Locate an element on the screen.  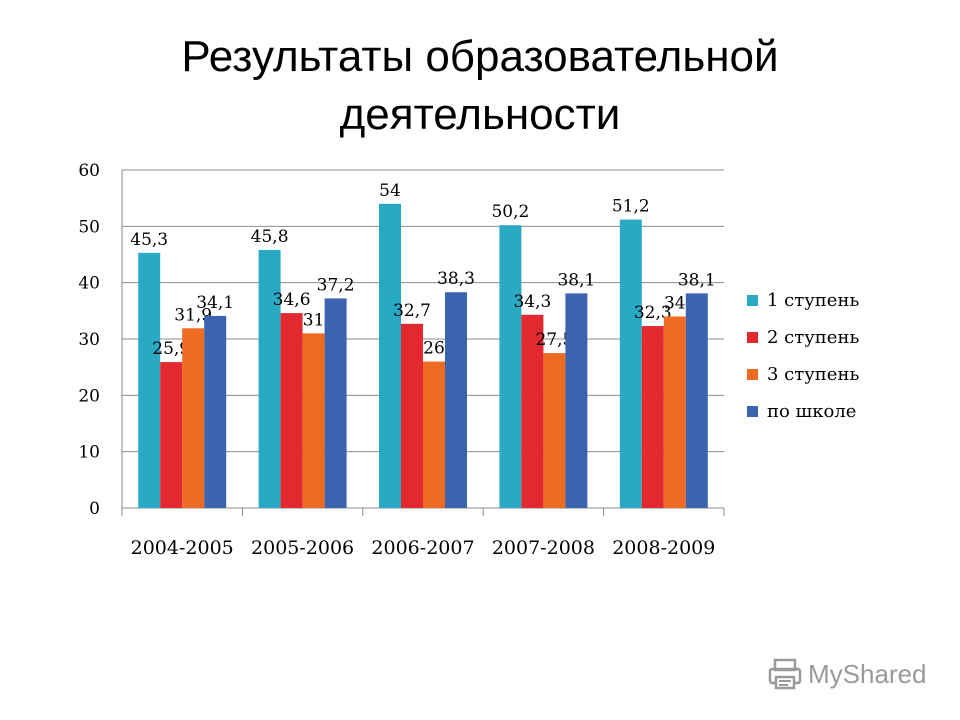
data-label: 50,2 is located at coordinates (510, 212).